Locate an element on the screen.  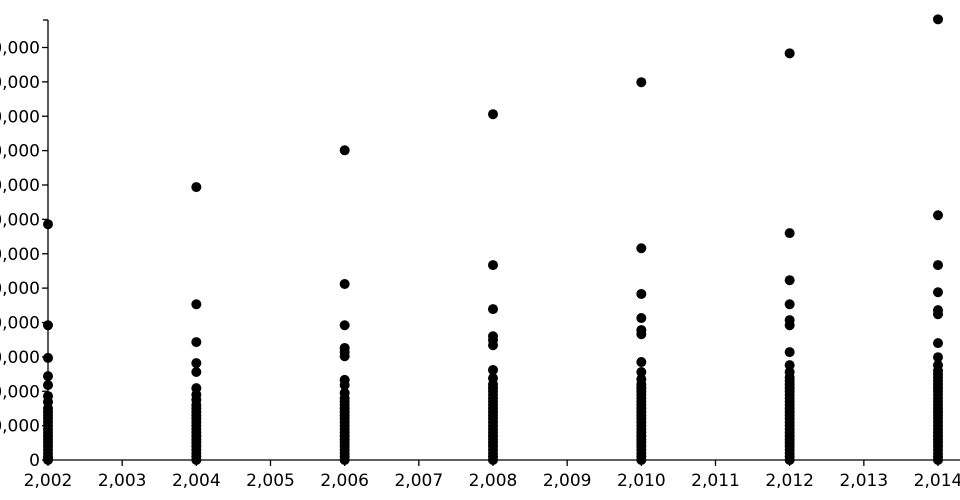
y-tick-label: 900,000 is located at coordinates (20, 152).